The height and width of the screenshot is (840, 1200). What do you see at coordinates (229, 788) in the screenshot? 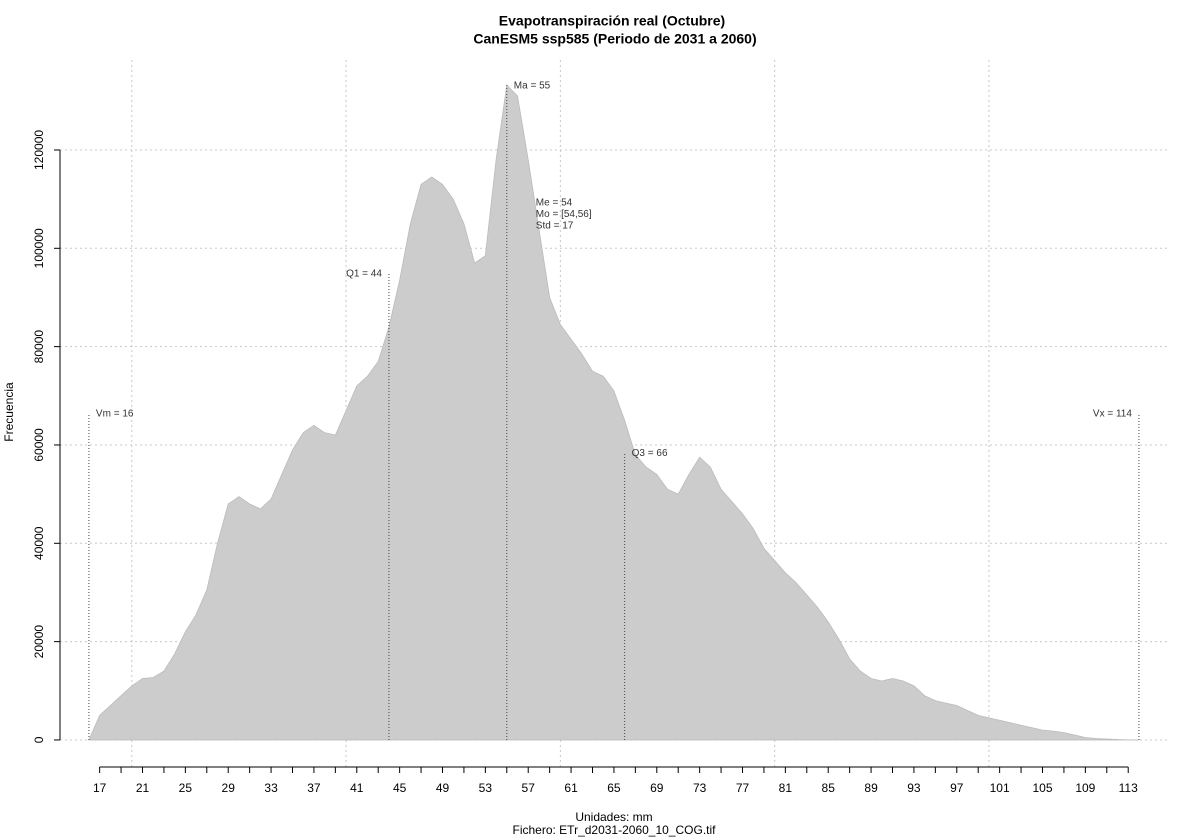
I see `x-tick-label: 29` at bounding box center [229, 788].